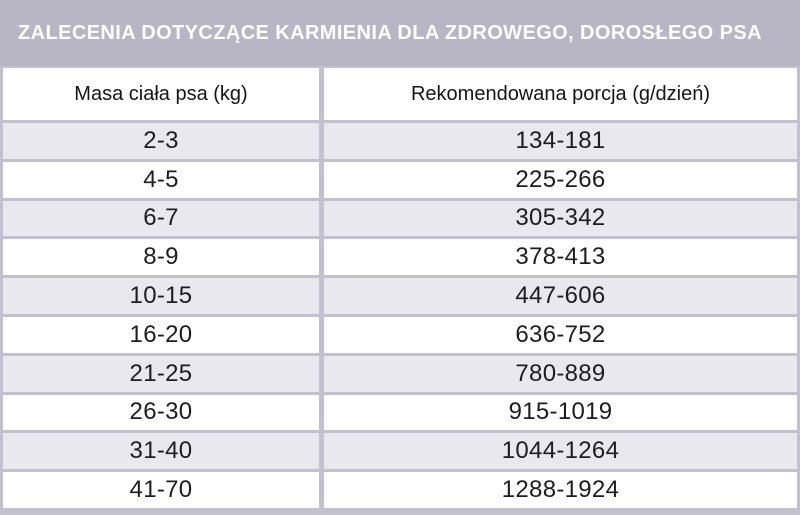 Image resolution: width=800 pixels, height=515 pixels. What do you see at coordinates (560, 412) in the screenshot?
I see `portion-cell: 915-1019` at bounding box center [560, 412].